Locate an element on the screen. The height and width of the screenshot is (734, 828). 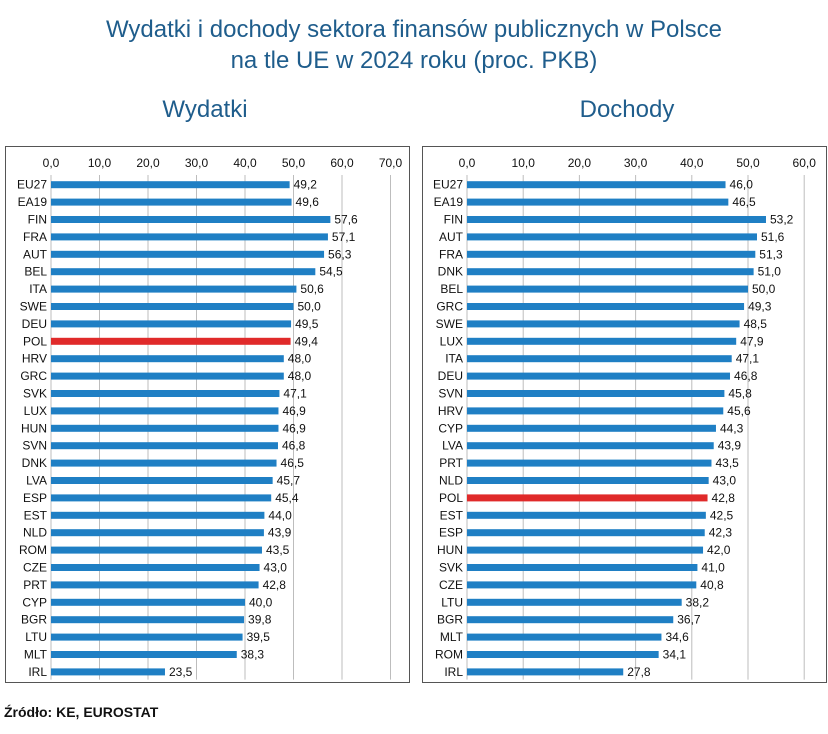
x-tick-label: 50,0 is located at coordinates (748, 163).